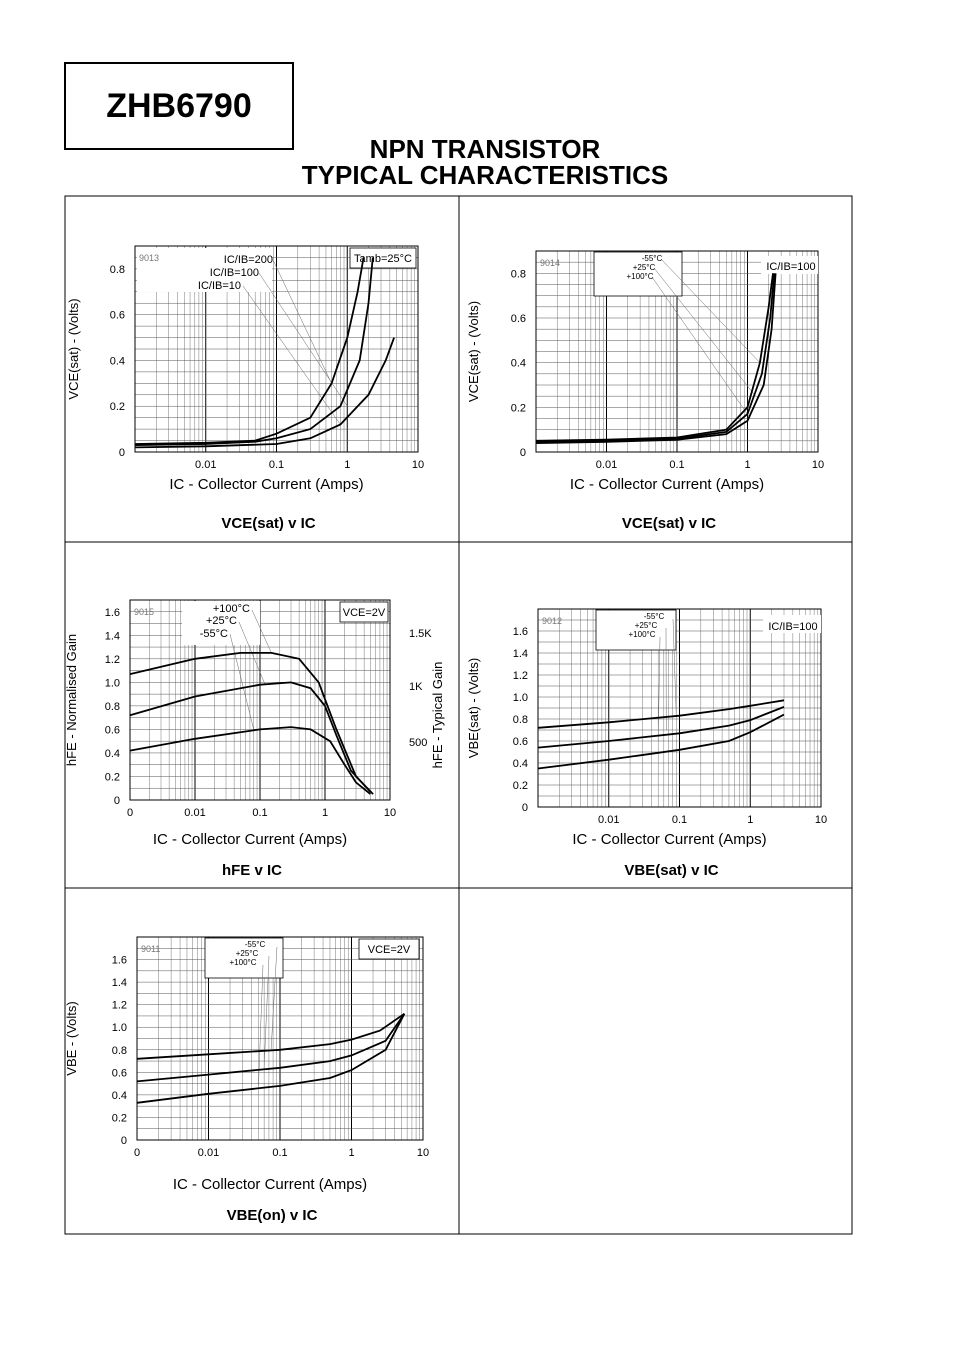 Image resolution: width=954 pixels, height=1352 pixels. What do you see at coordinates (485, 175) in the screenshot?
I see `page-title-line2: TYPICAL CHARACTERISTICS` at bounding box center [485, 175].